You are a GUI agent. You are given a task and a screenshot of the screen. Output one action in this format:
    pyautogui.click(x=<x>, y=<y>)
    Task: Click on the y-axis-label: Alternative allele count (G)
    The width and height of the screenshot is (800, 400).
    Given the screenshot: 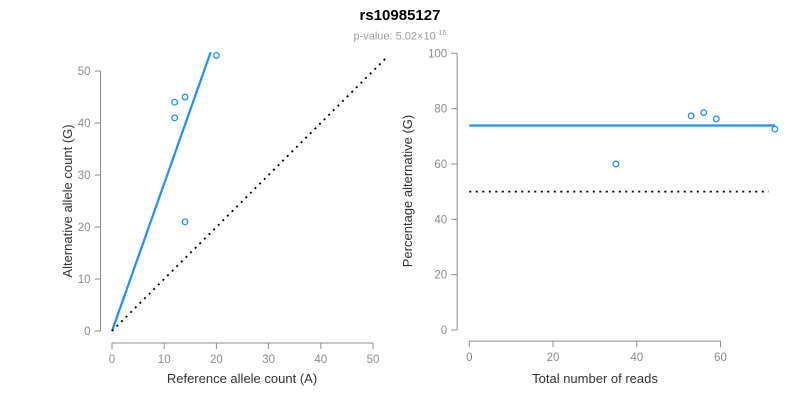 What is the action you would take?
    pyautogui.click(x=67, y=200)
    